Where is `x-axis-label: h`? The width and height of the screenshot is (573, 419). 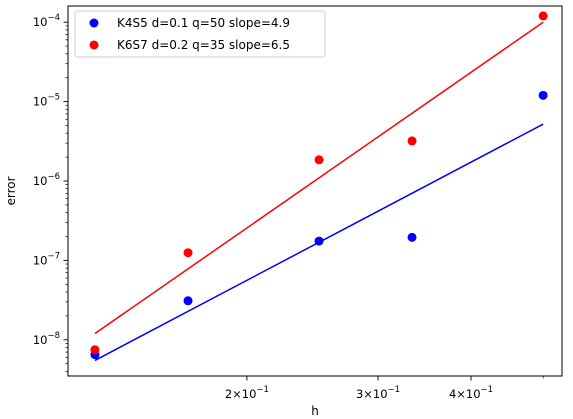 x-axis-label: h is located at coordinates (315, 411).